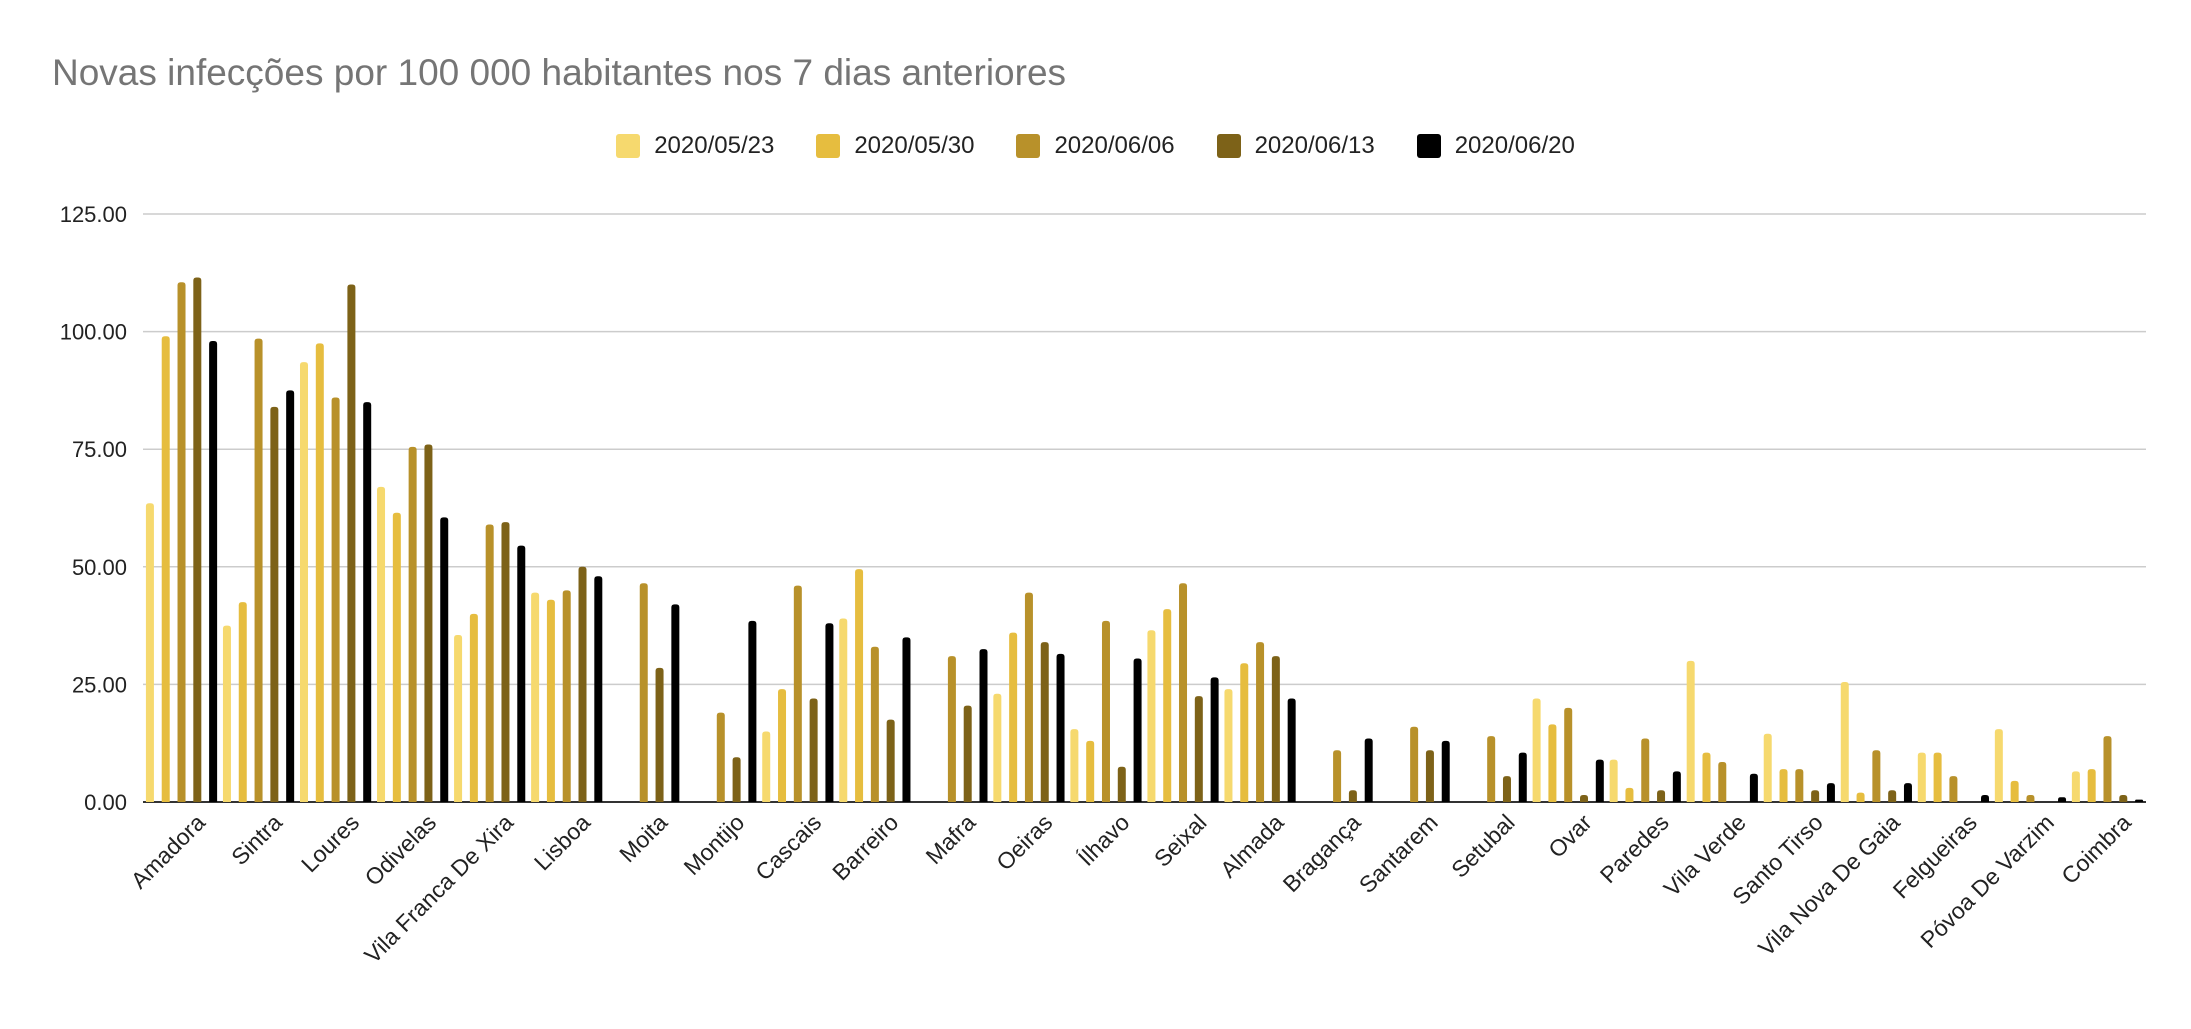 The image size is (2191, 1029). What do you see at coordinates (1495, 146) in the screenshot?
I see `legend-item: 2020/06/20` at bounding box center [1495, 146].